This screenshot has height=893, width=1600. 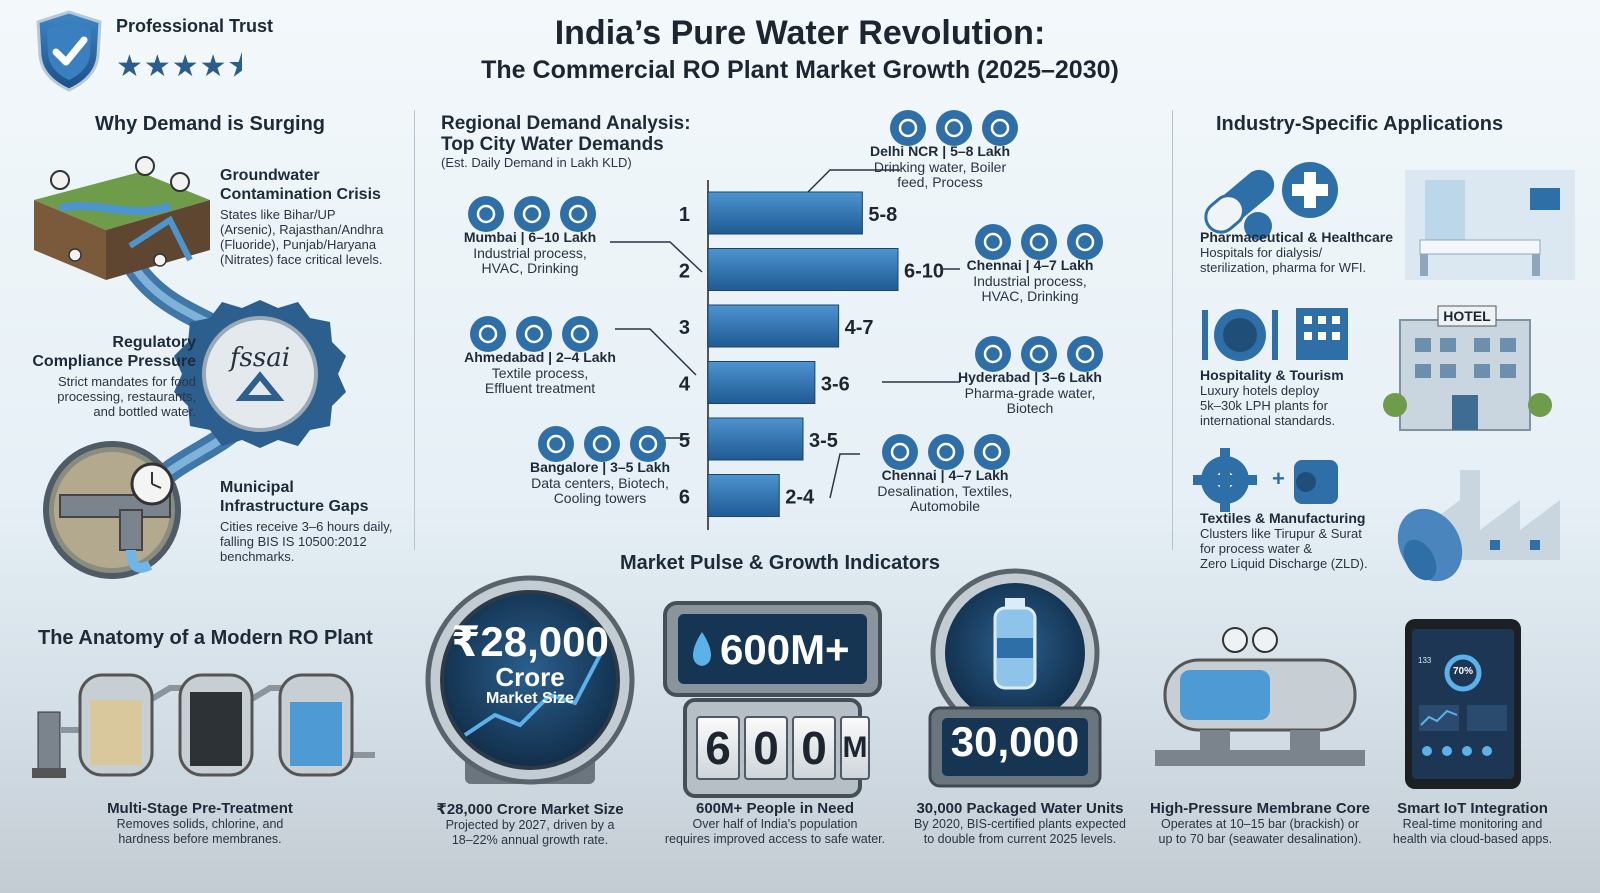 I want to click on demand-section-title: Why Demand is Surging, so click(x=210, y=124).